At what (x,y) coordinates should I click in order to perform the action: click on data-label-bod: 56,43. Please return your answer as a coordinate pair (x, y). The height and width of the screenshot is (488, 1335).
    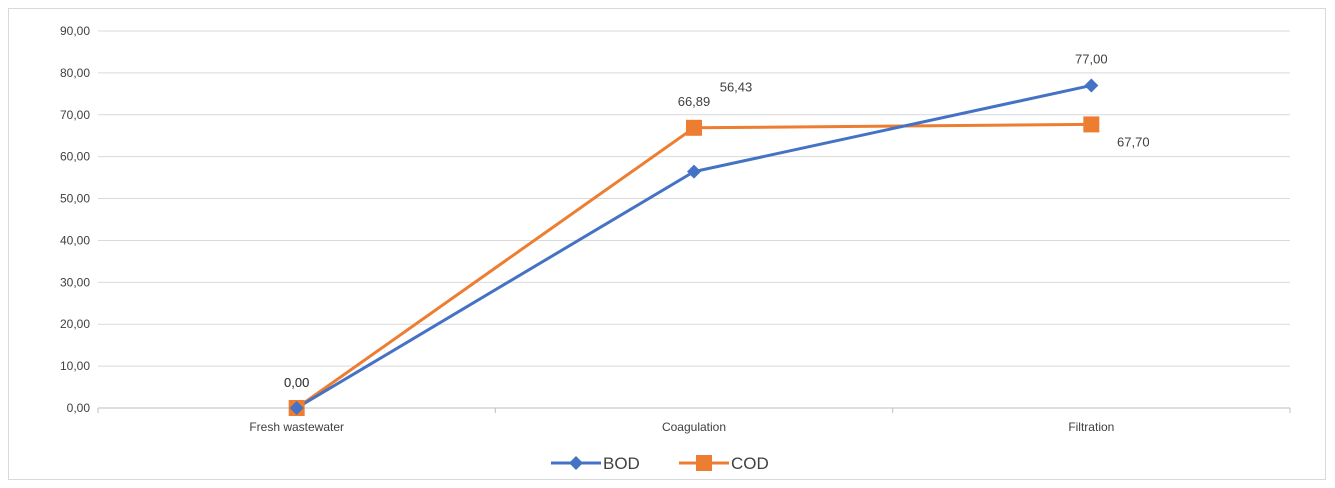
    Looking at the image, I should click on (736, 87).